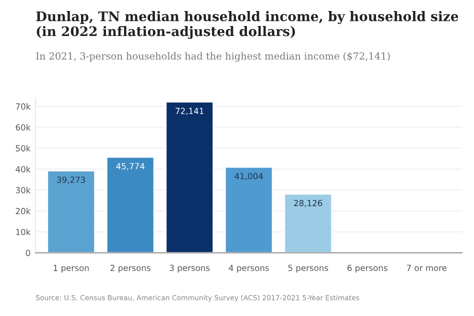 The height and width of the screenshot is (316, 474). I want to click on data-label: 72,141, so click(190, 111).